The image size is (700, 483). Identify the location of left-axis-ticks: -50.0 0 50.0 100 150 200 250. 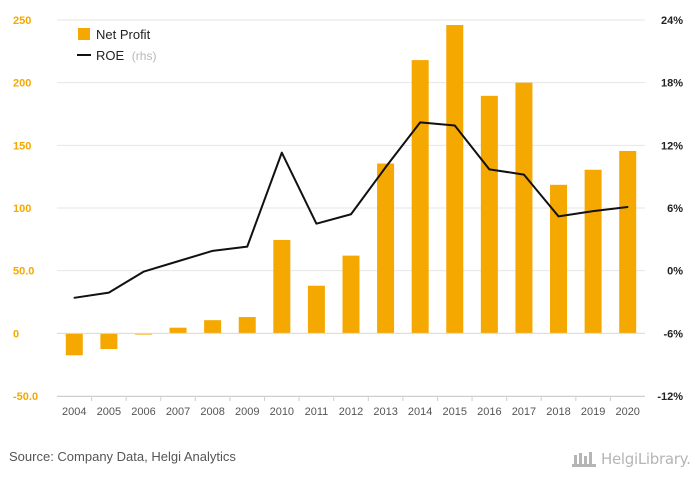
(25, 209).